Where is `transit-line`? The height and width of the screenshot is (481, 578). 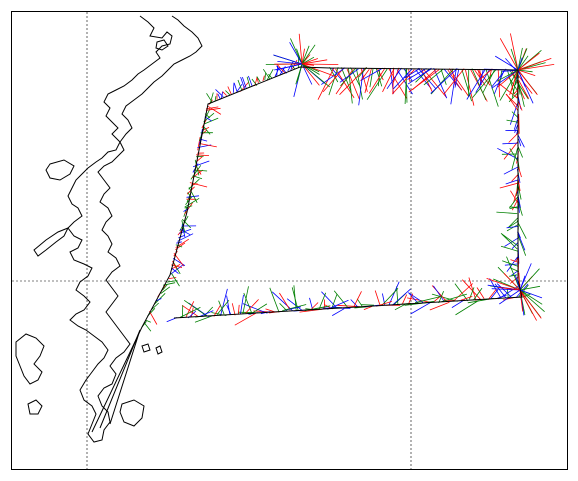 transit-line is located at coordinates (120, 379).